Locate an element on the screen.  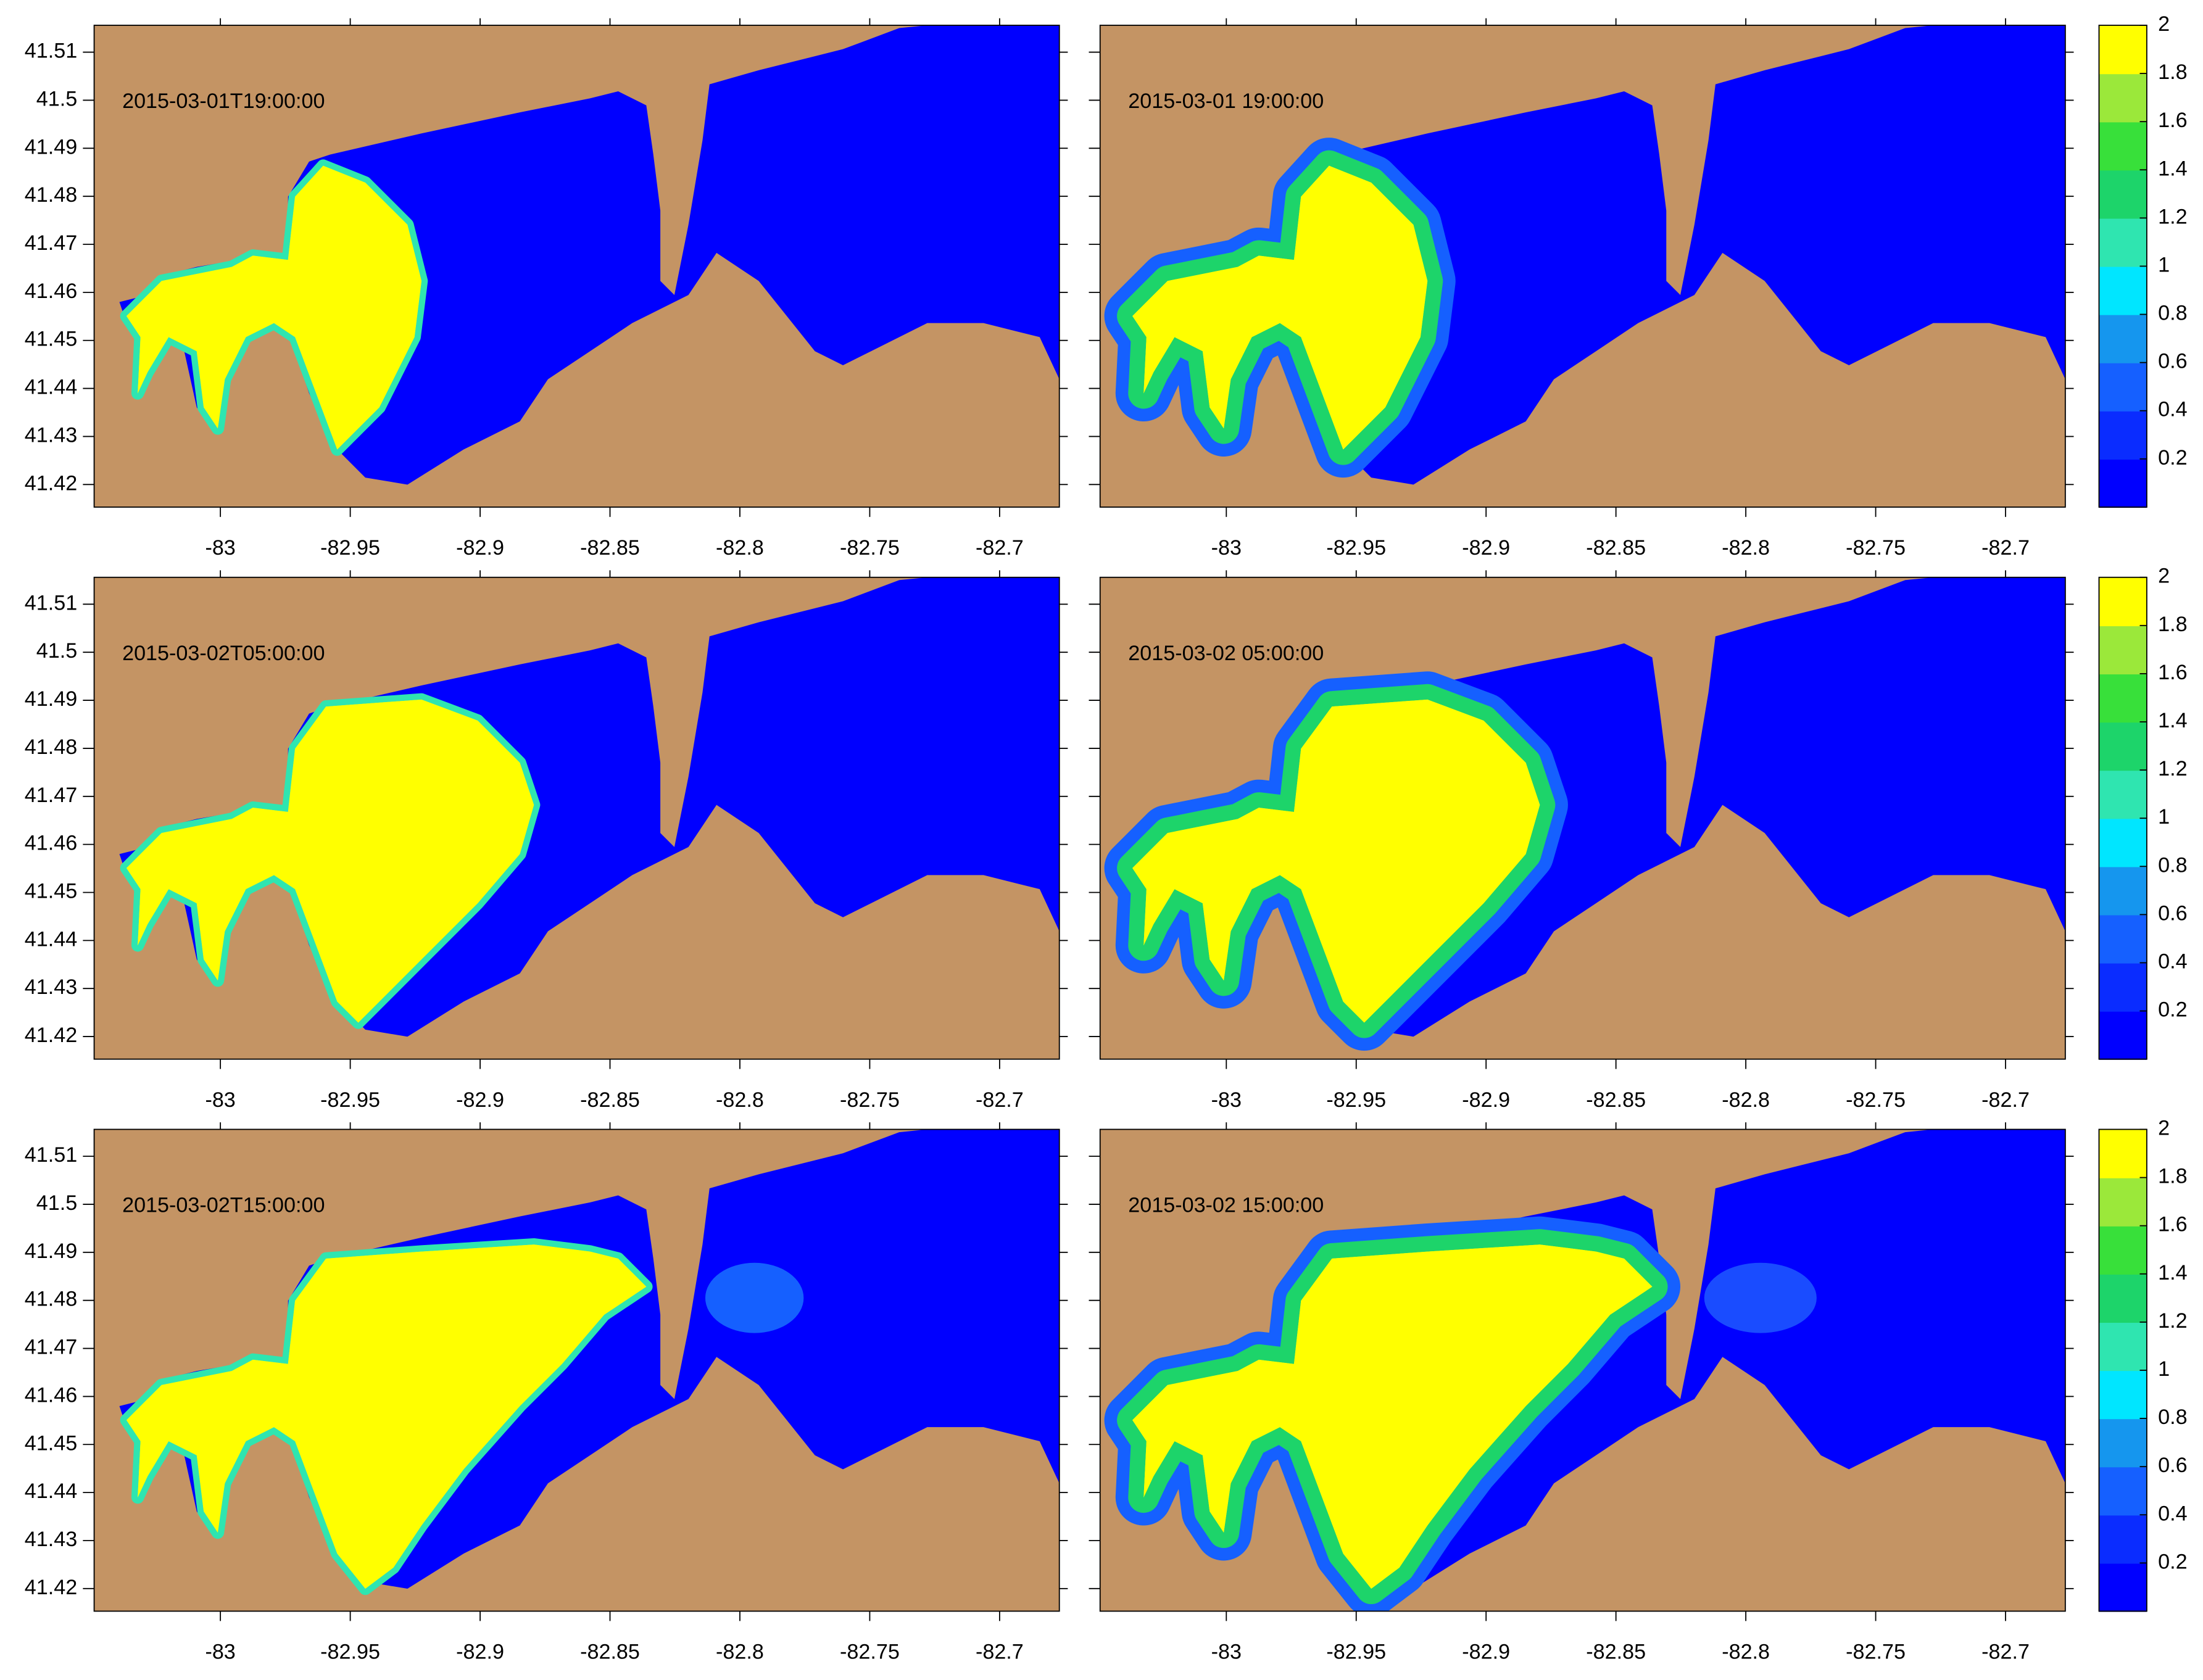
colorbar-tick-label: 1 is located at coordinates (2164, 264).